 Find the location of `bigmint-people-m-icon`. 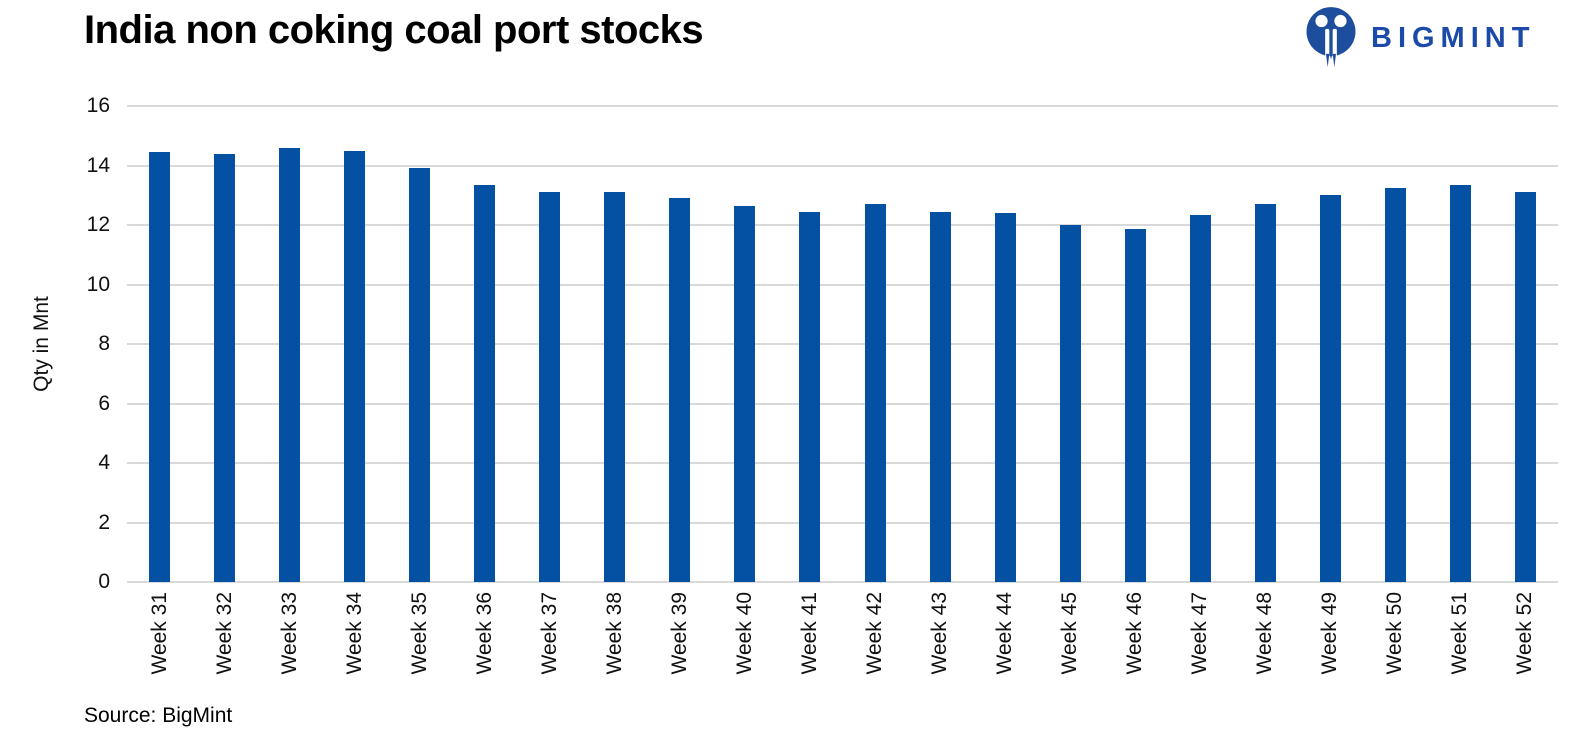

bigmint-people-m-icon is located at coordinates (1331, 37).